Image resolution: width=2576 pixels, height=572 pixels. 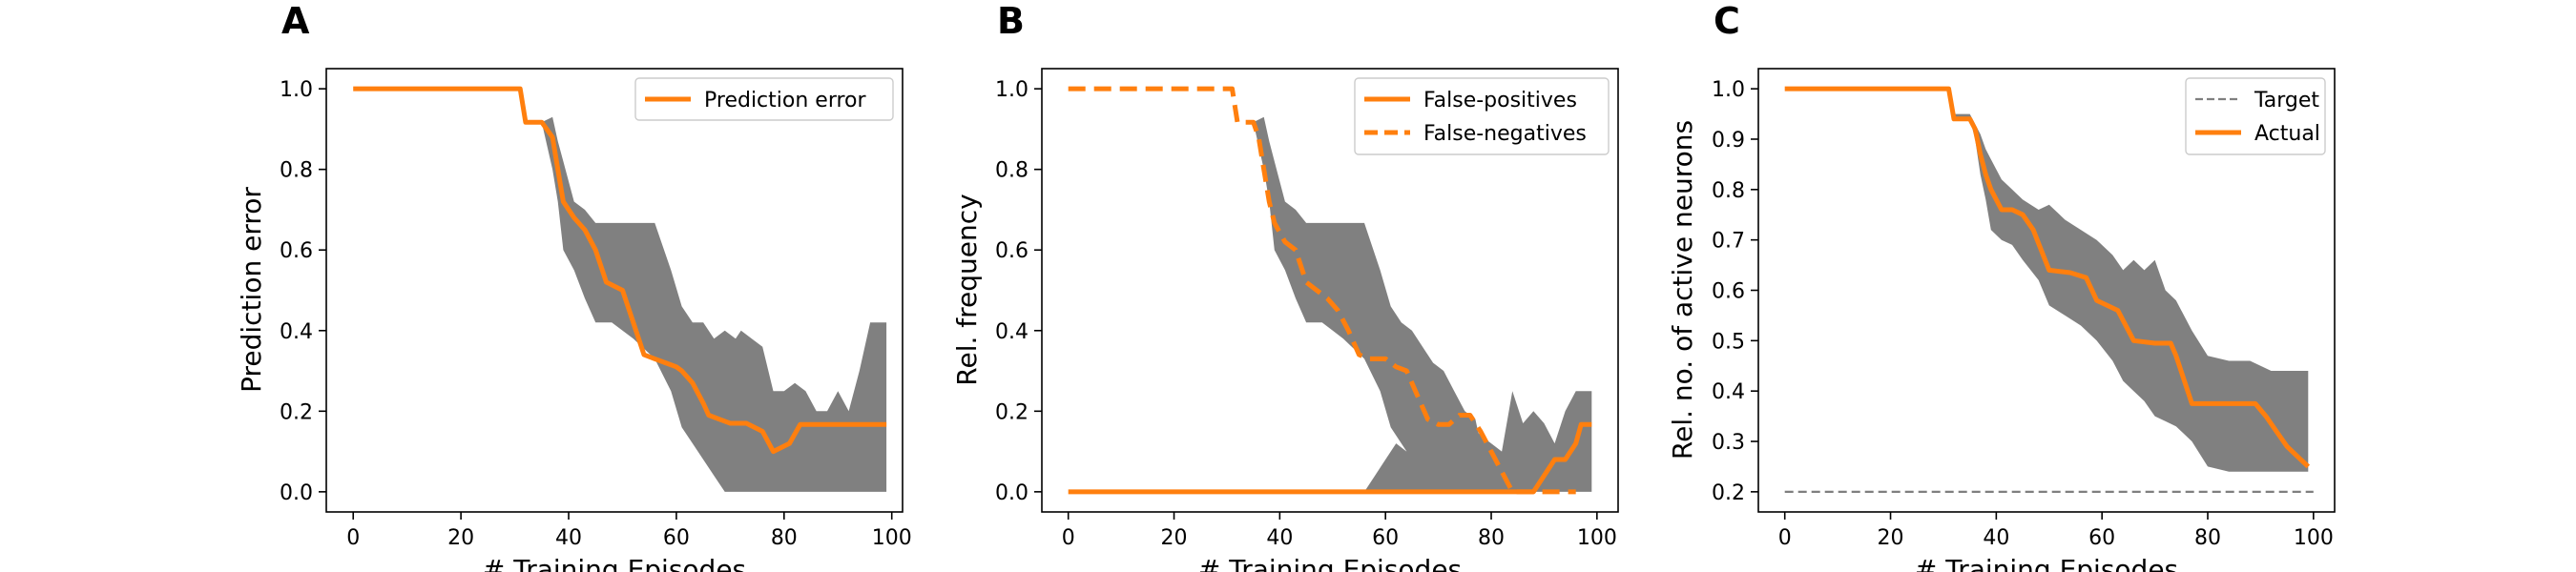 What do you see at coordinates (1682, 290) in the screenshot?
I see `y-axis-label: Rel. no. of active neurons` at bounding box center [1682, 290].